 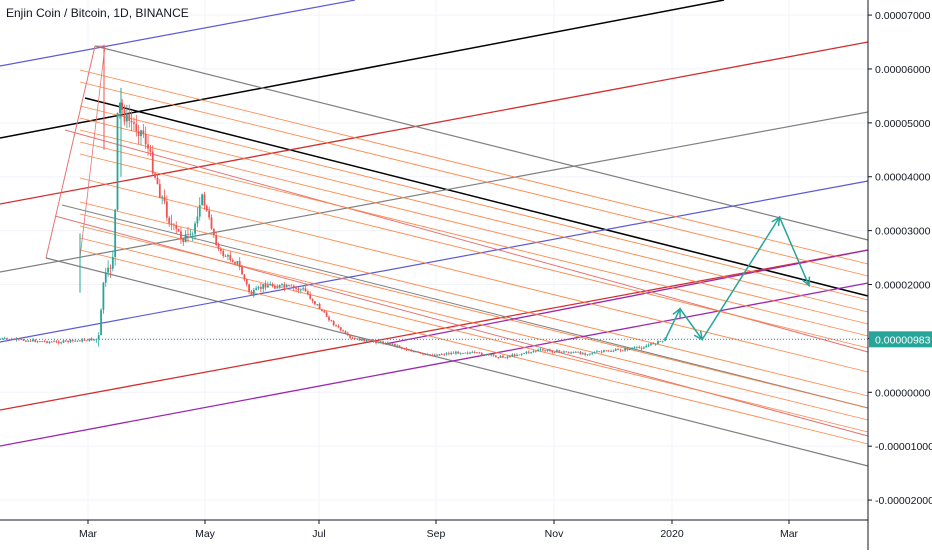 I want to click on x-tick-label: Mar, so click(x=789, y=534).